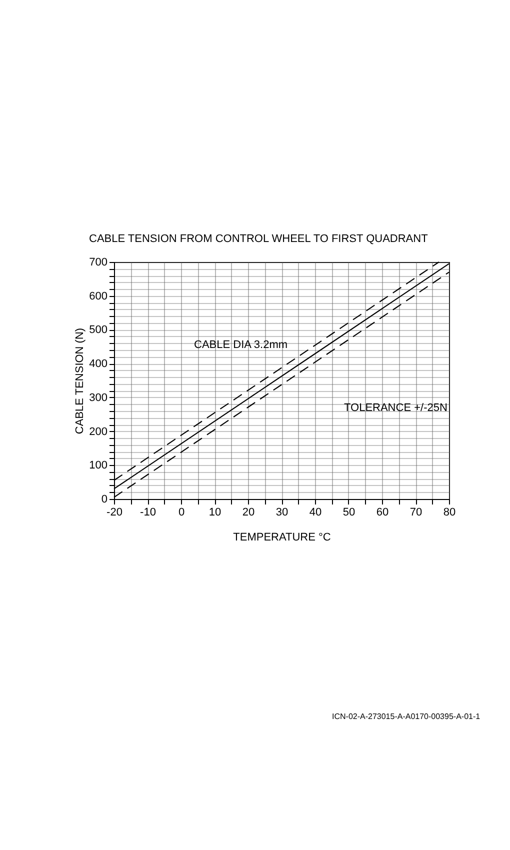 Image resolution: width=510 pixels, height=850 pixels. I want to click on x-tick-label: -10, so click(148, 512).